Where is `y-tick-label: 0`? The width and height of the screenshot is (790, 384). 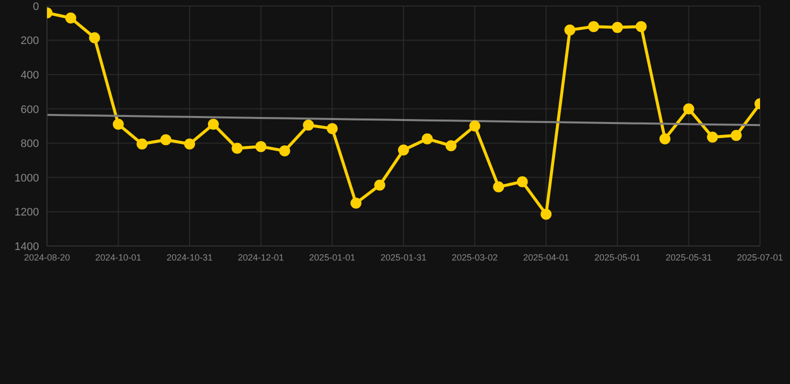 y-tick-label: 0 is located at coordinates (35, 6).